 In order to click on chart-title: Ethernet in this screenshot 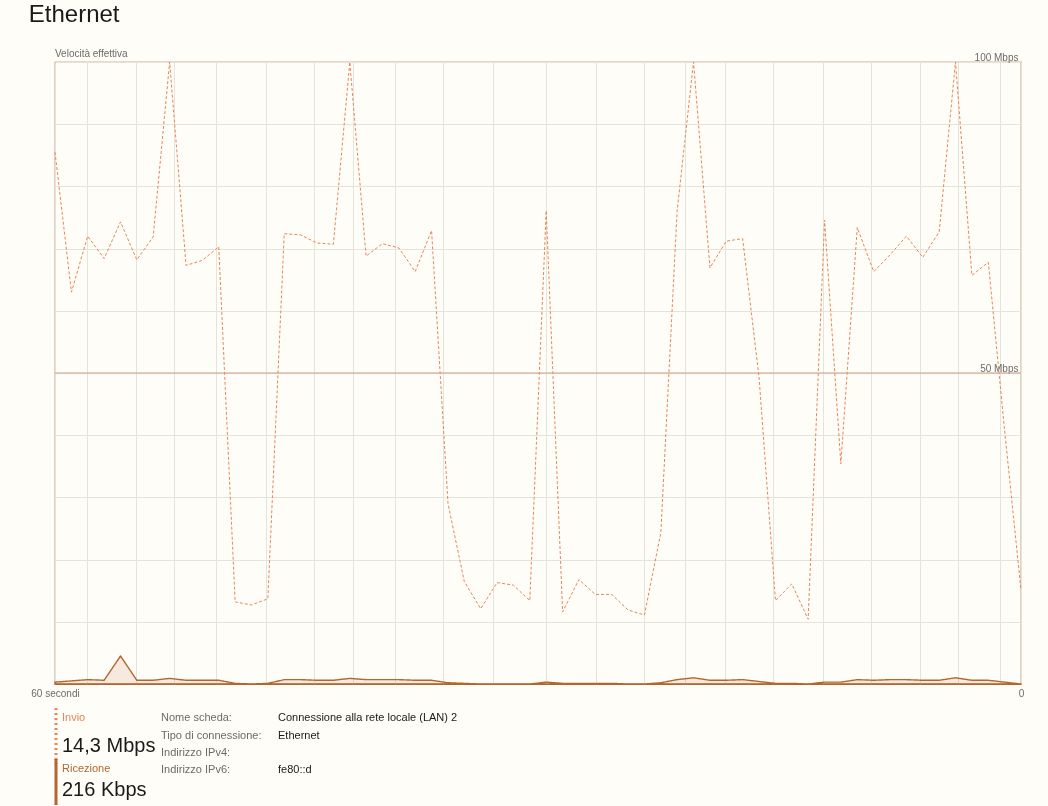, I will do `click(74, 13)`.